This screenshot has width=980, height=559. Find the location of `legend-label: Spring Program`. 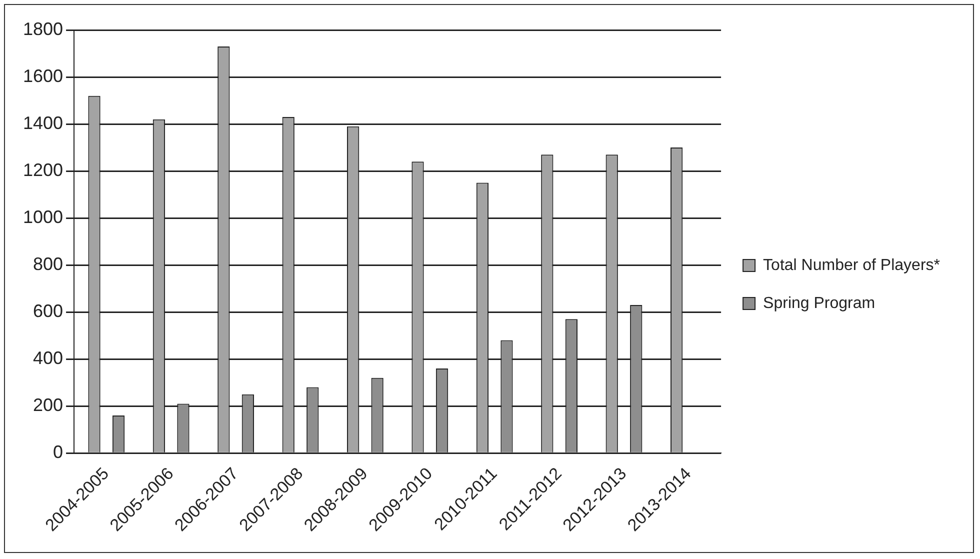

legend-label: Spring Program is located at coordinates (819, 303).